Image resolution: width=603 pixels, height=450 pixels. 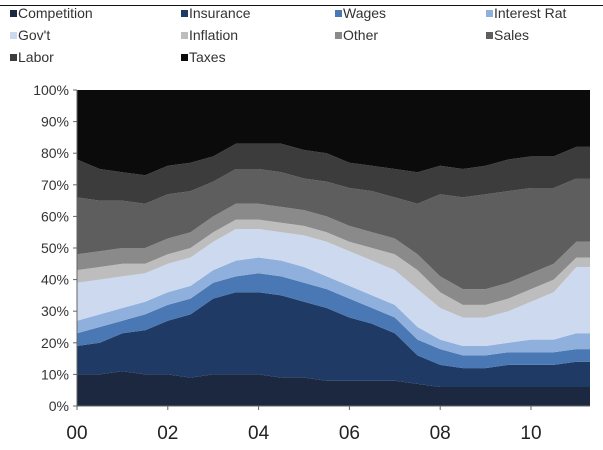 I want to click on y-tick-label: 10%, so click(x=55, y=374).